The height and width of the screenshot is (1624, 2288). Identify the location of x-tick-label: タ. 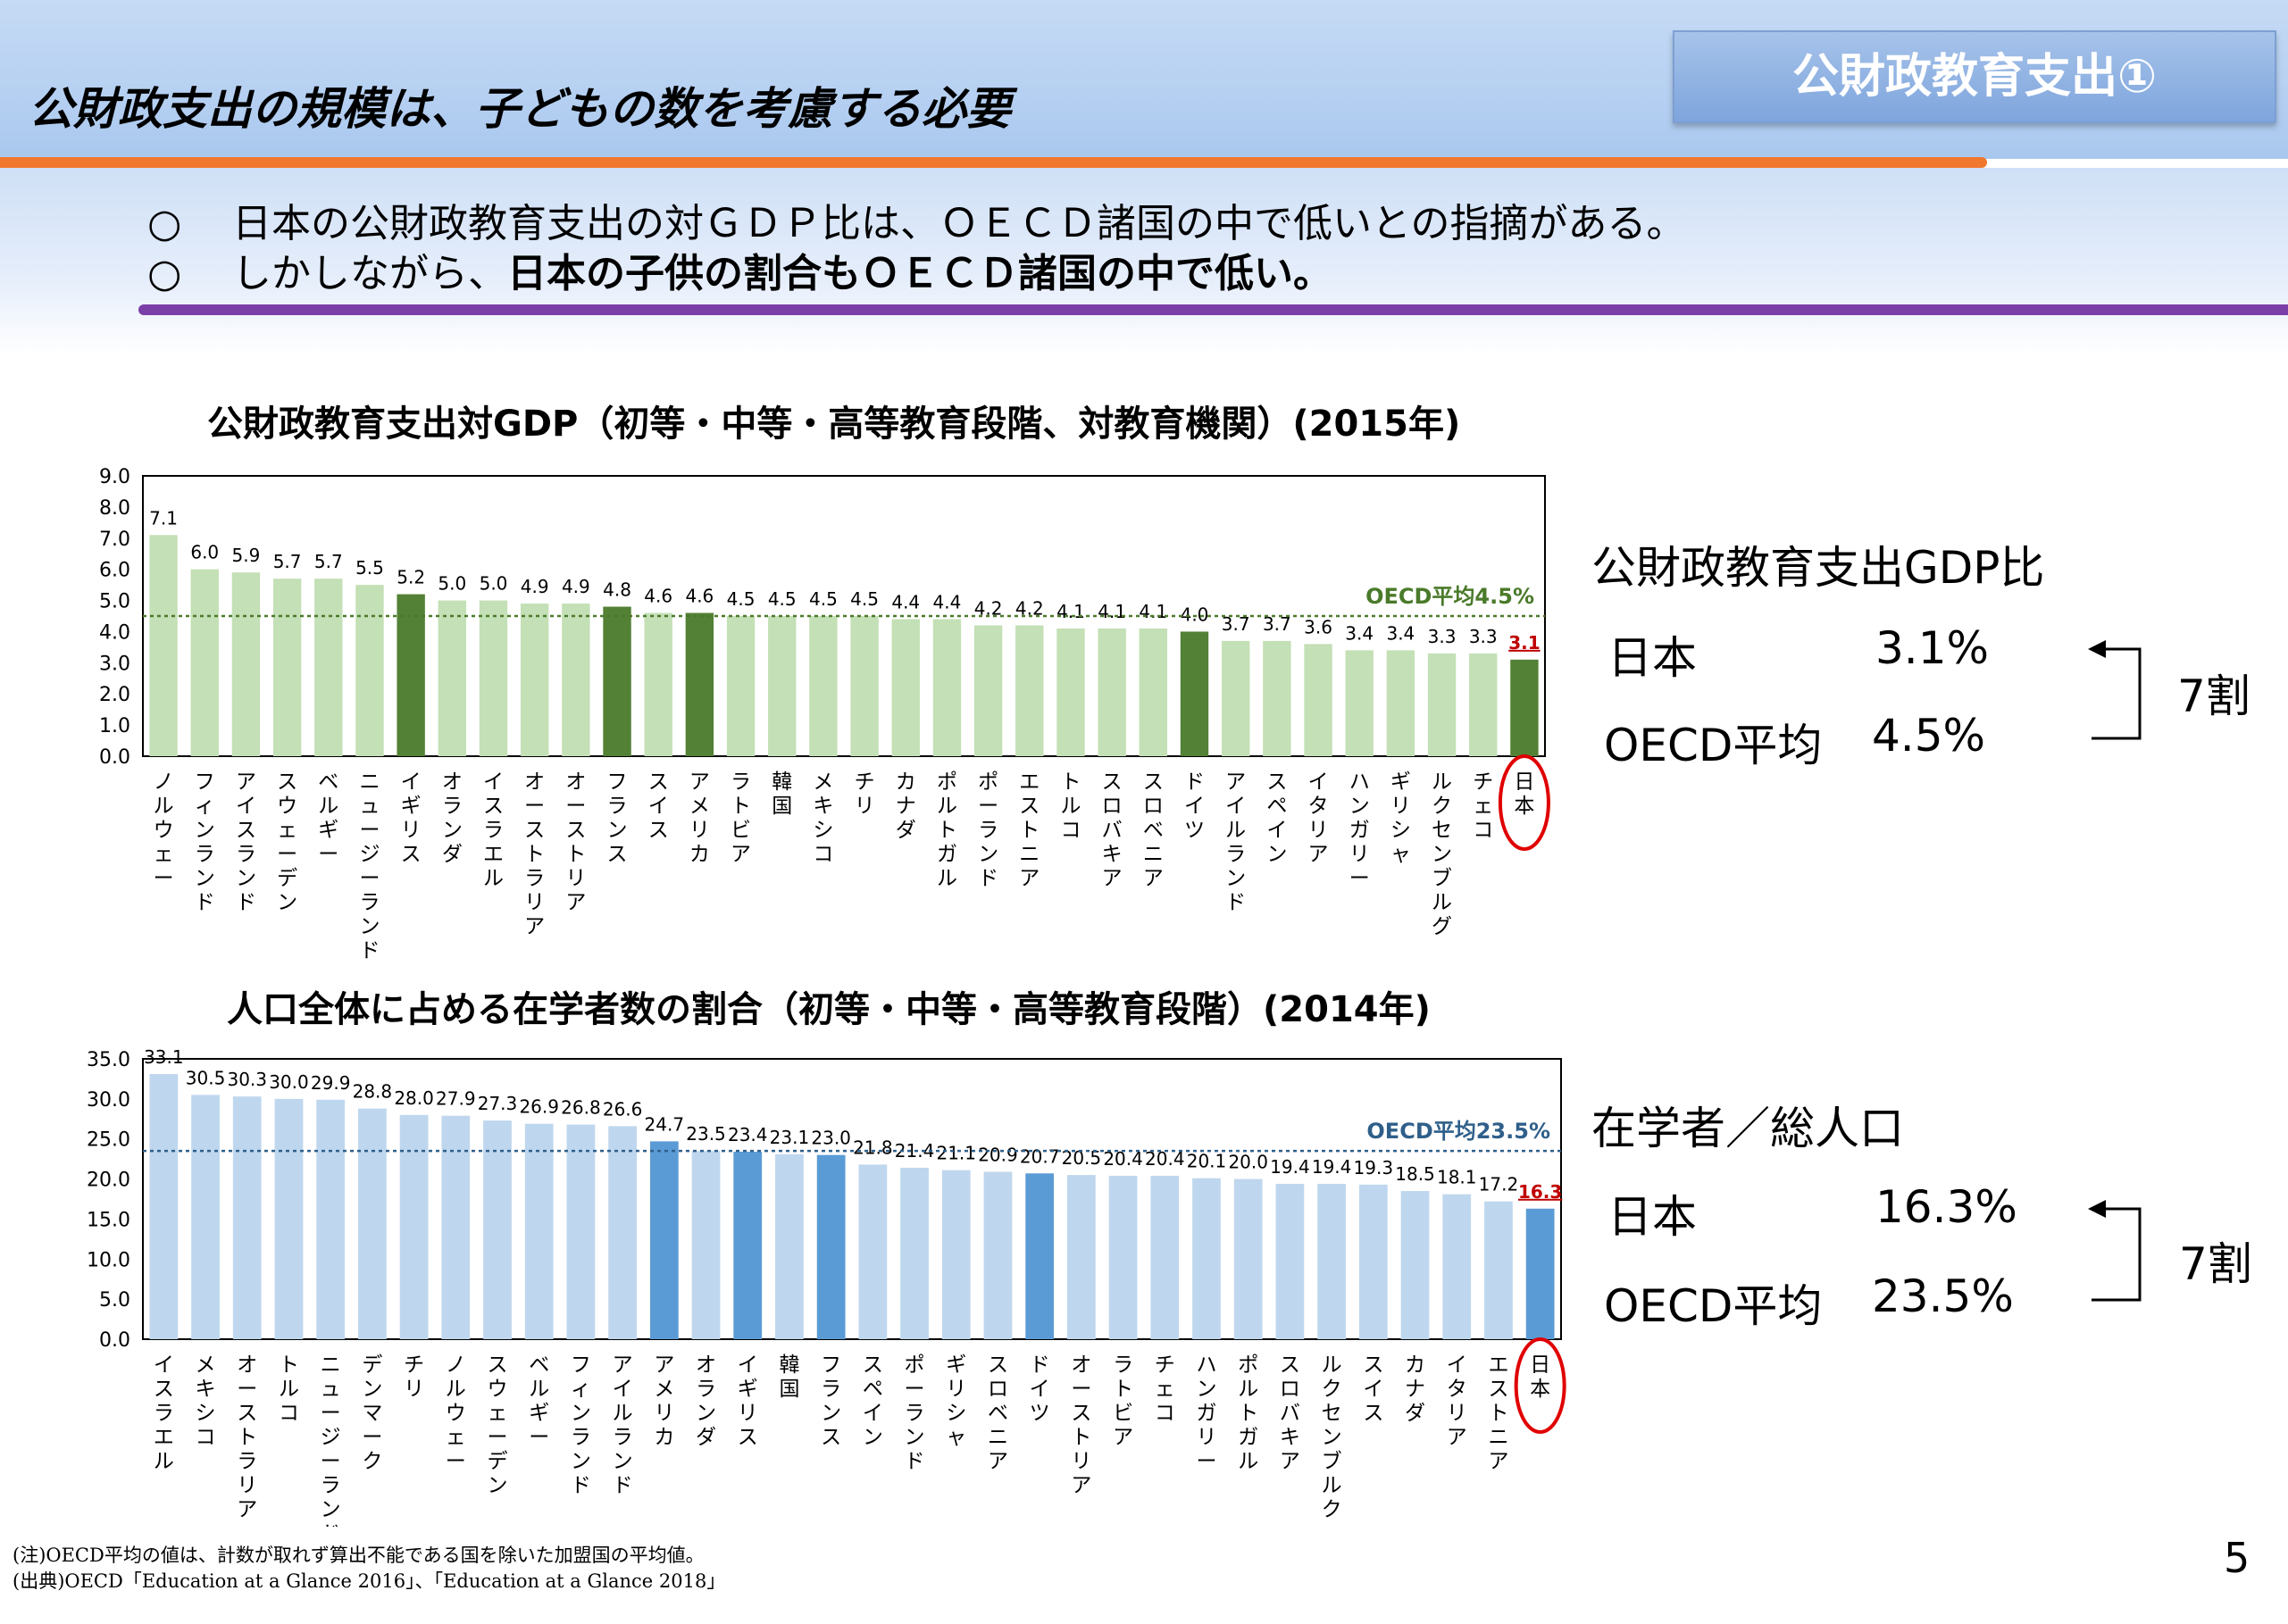
(1318, 806).